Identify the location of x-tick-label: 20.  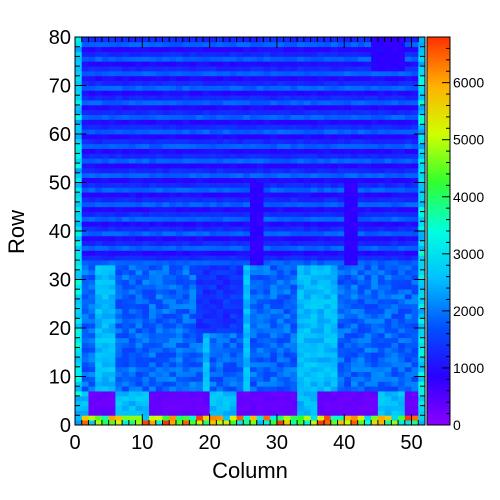
(209, 443).